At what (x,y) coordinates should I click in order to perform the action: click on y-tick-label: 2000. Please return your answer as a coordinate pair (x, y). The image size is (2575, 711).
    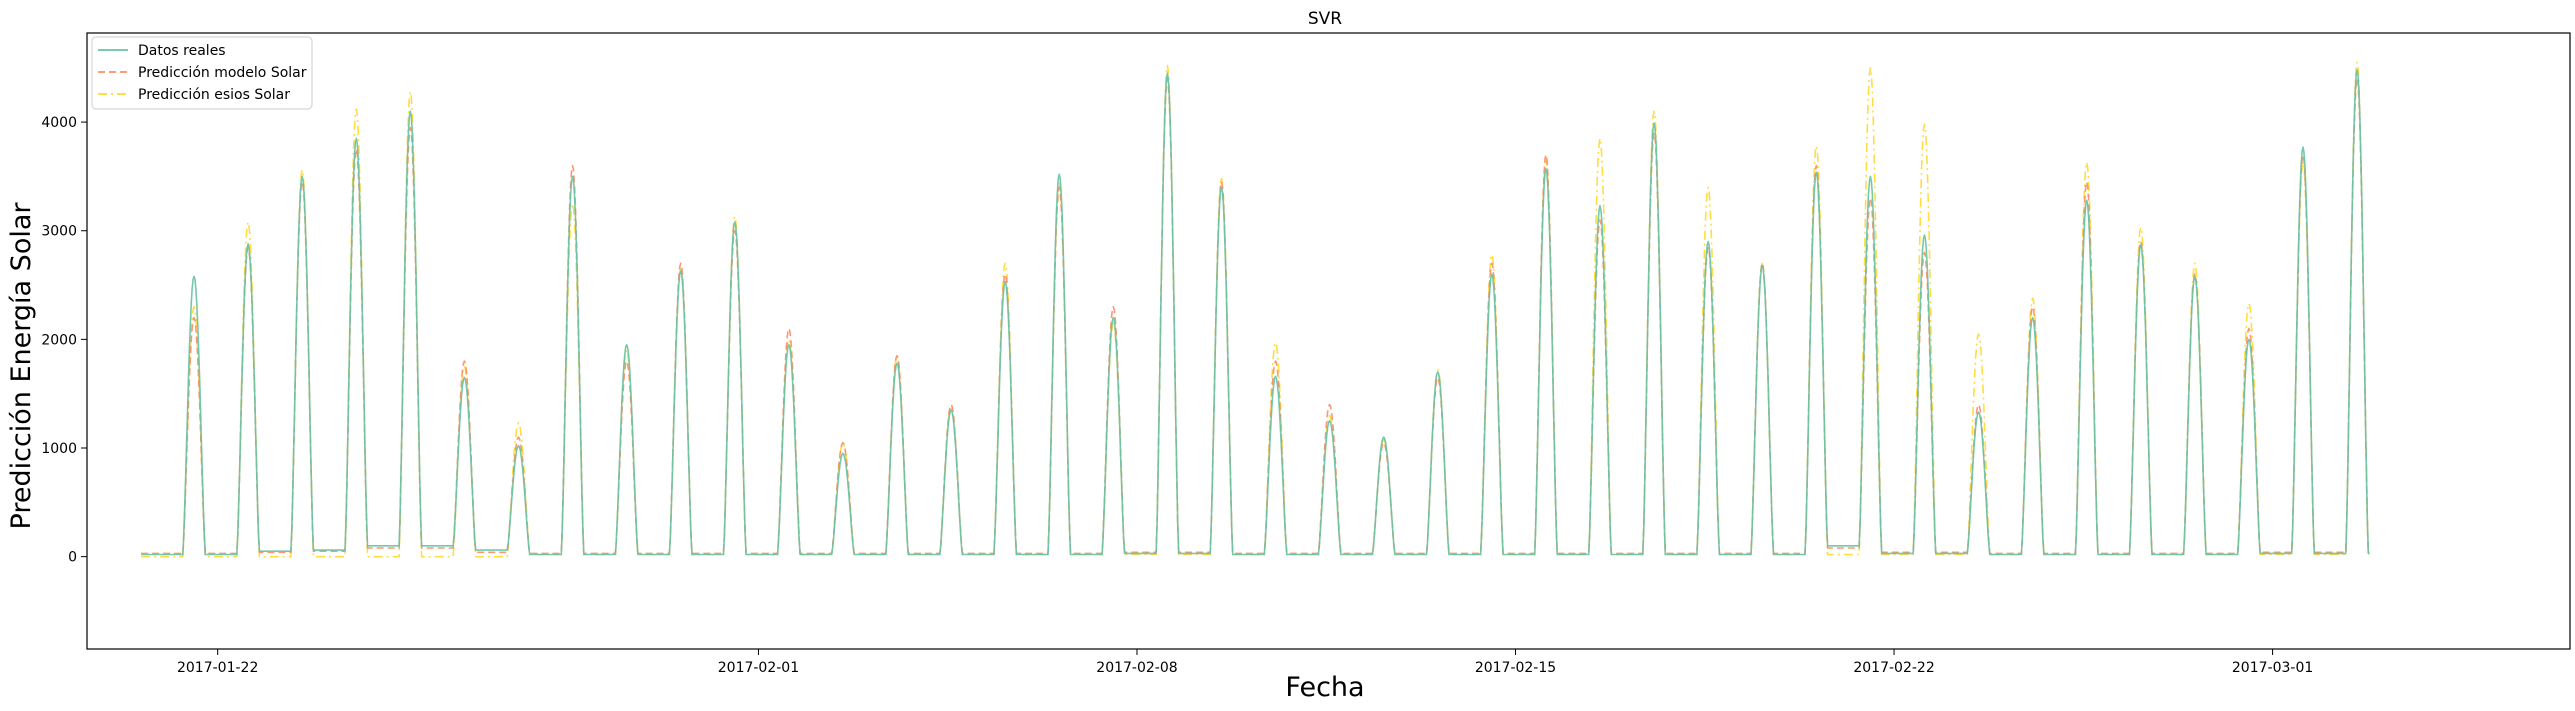
    Looking at the image, I should click on (59, 340).